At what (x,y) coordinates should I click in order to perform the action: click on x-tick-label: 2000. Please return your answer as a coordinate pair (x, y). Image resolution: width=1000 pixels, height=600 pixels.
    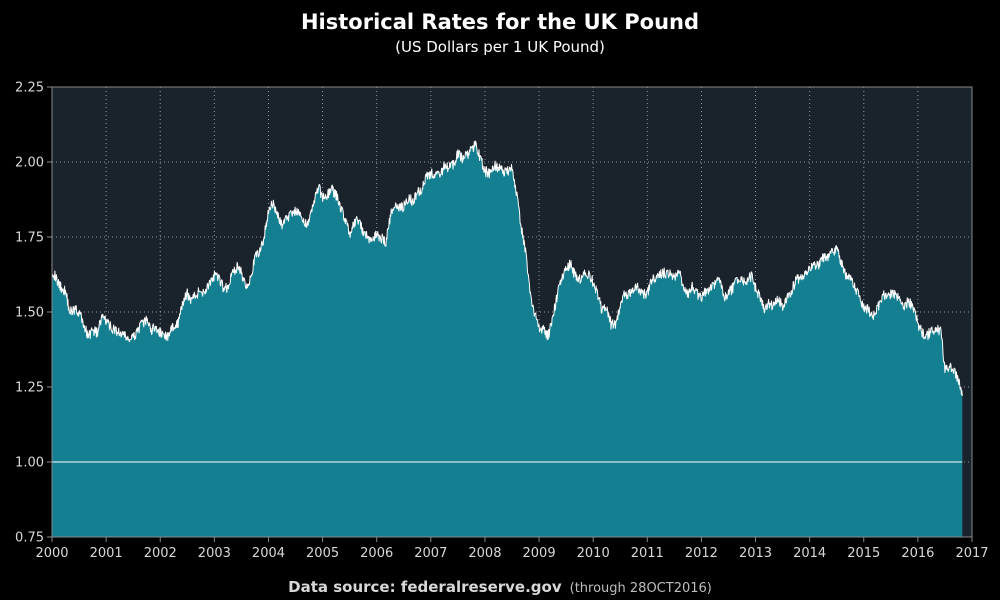
    Looking at the image, I should click on (51, 553).